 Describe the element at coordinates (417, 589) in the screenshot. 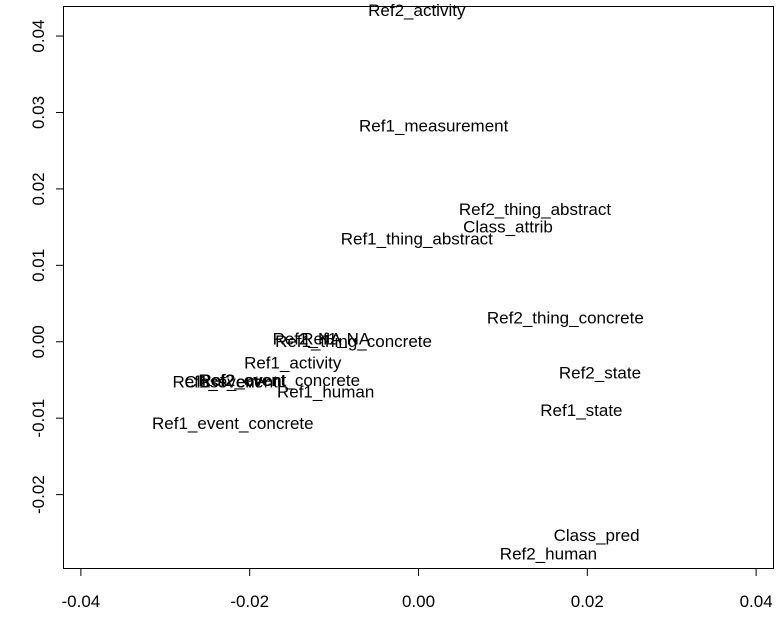

I see `x-axis: -0.04 -0.02 0.00 0.02 0.04` at that location.